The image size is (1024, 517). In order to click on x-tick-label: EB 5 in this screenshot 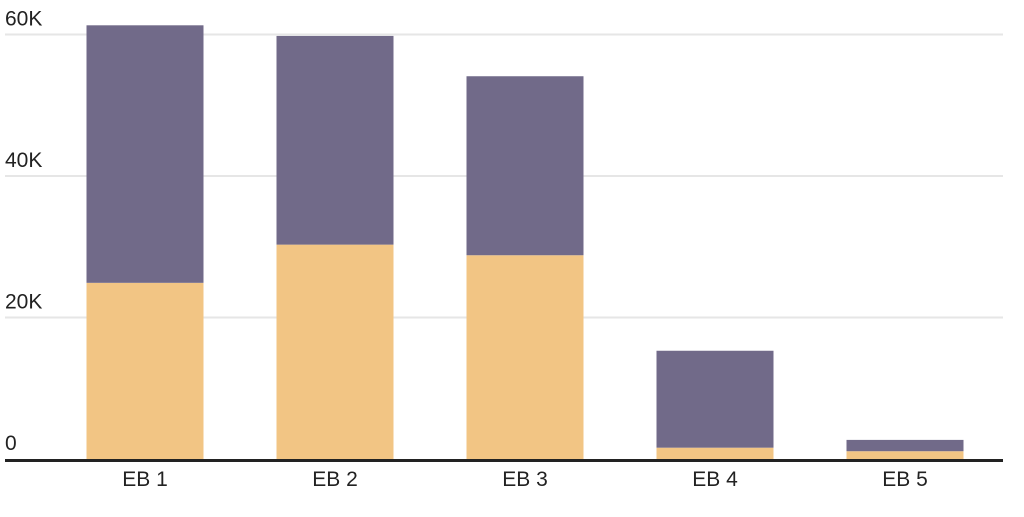, I will do `click(905, 479)`.